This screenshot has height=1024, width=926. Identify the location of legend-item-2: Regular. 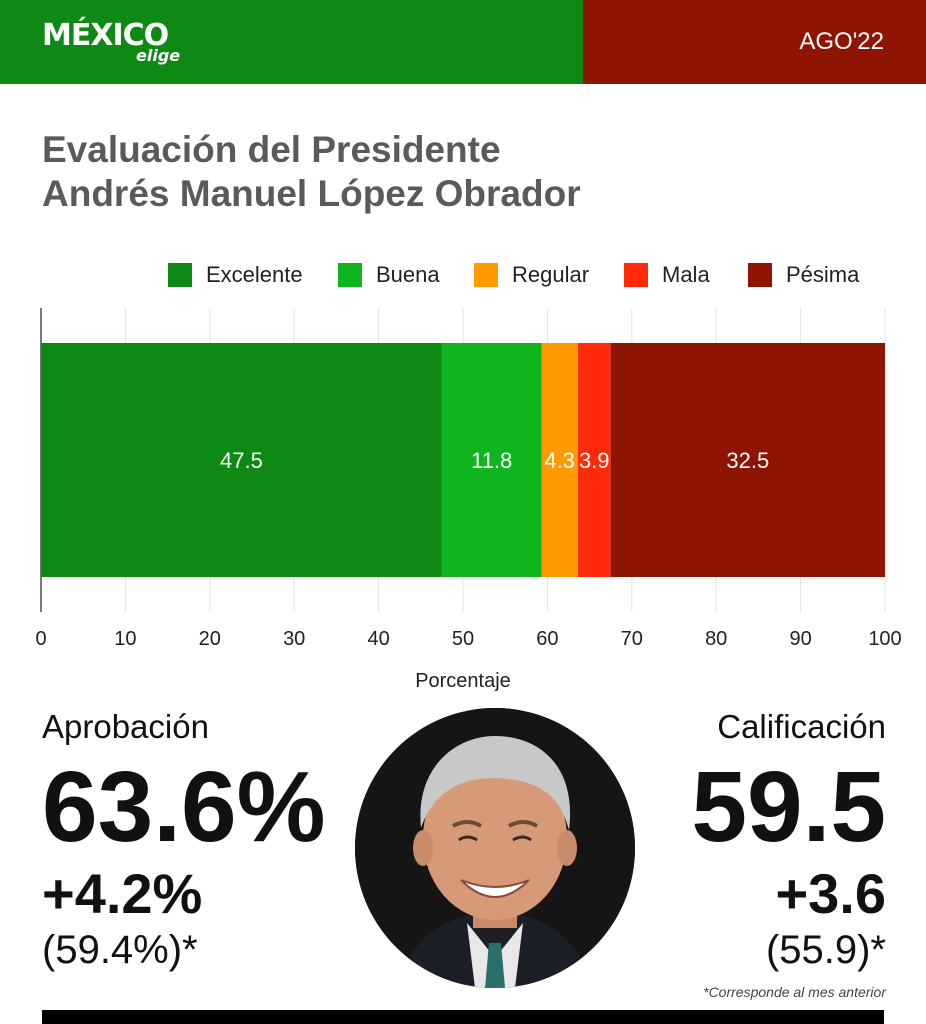
(531, 275).